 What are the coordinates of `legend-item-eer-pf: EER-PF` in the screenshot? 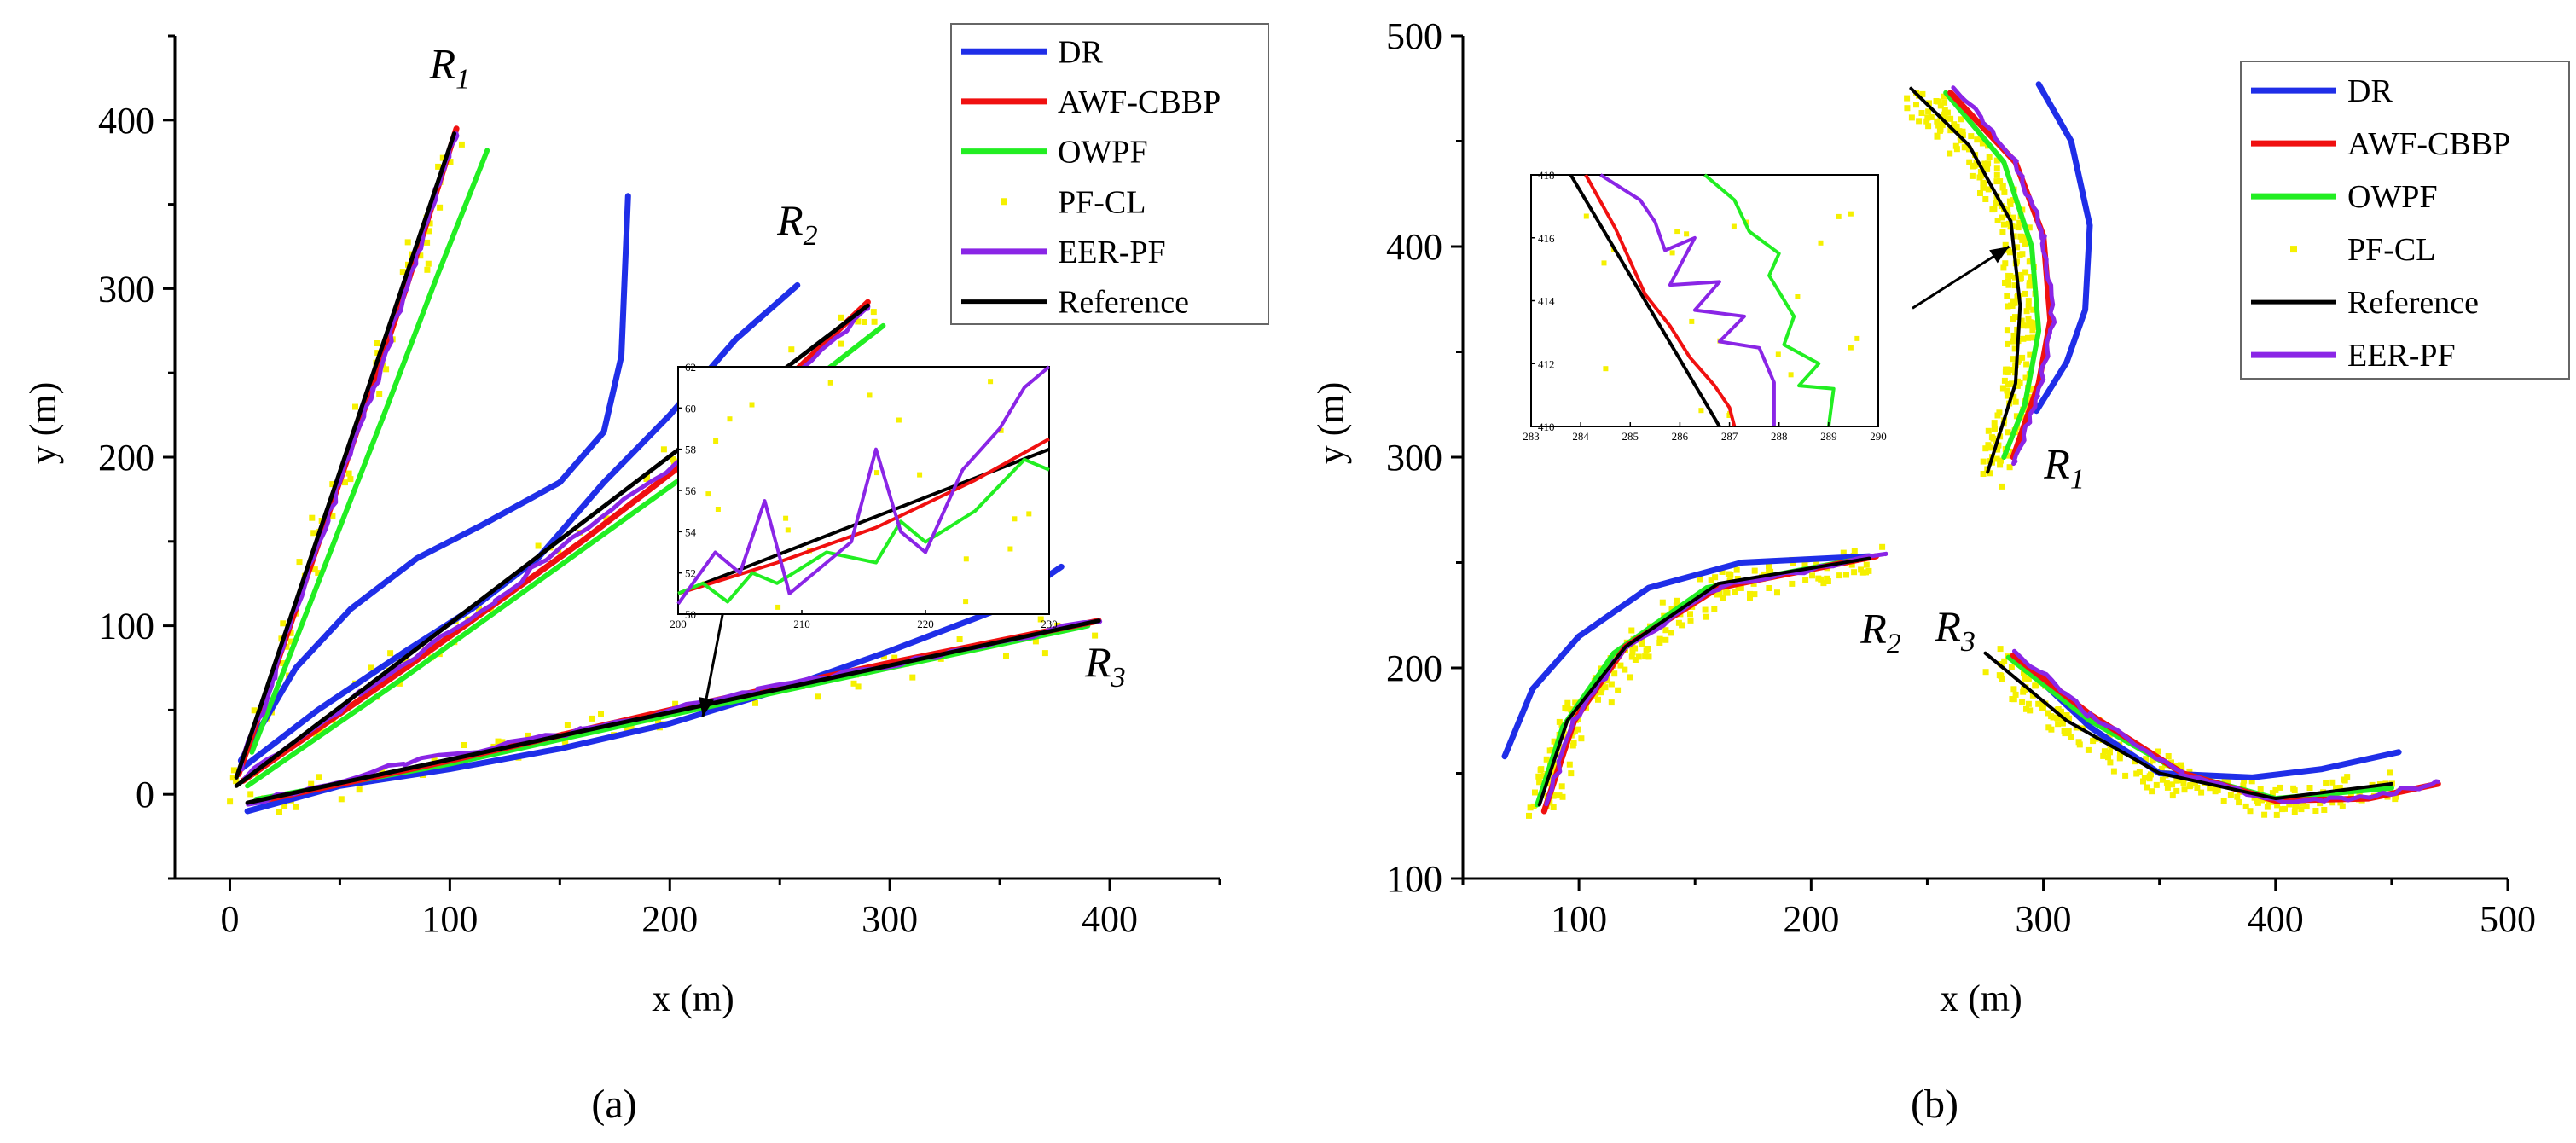 It's located at (1063, 252).